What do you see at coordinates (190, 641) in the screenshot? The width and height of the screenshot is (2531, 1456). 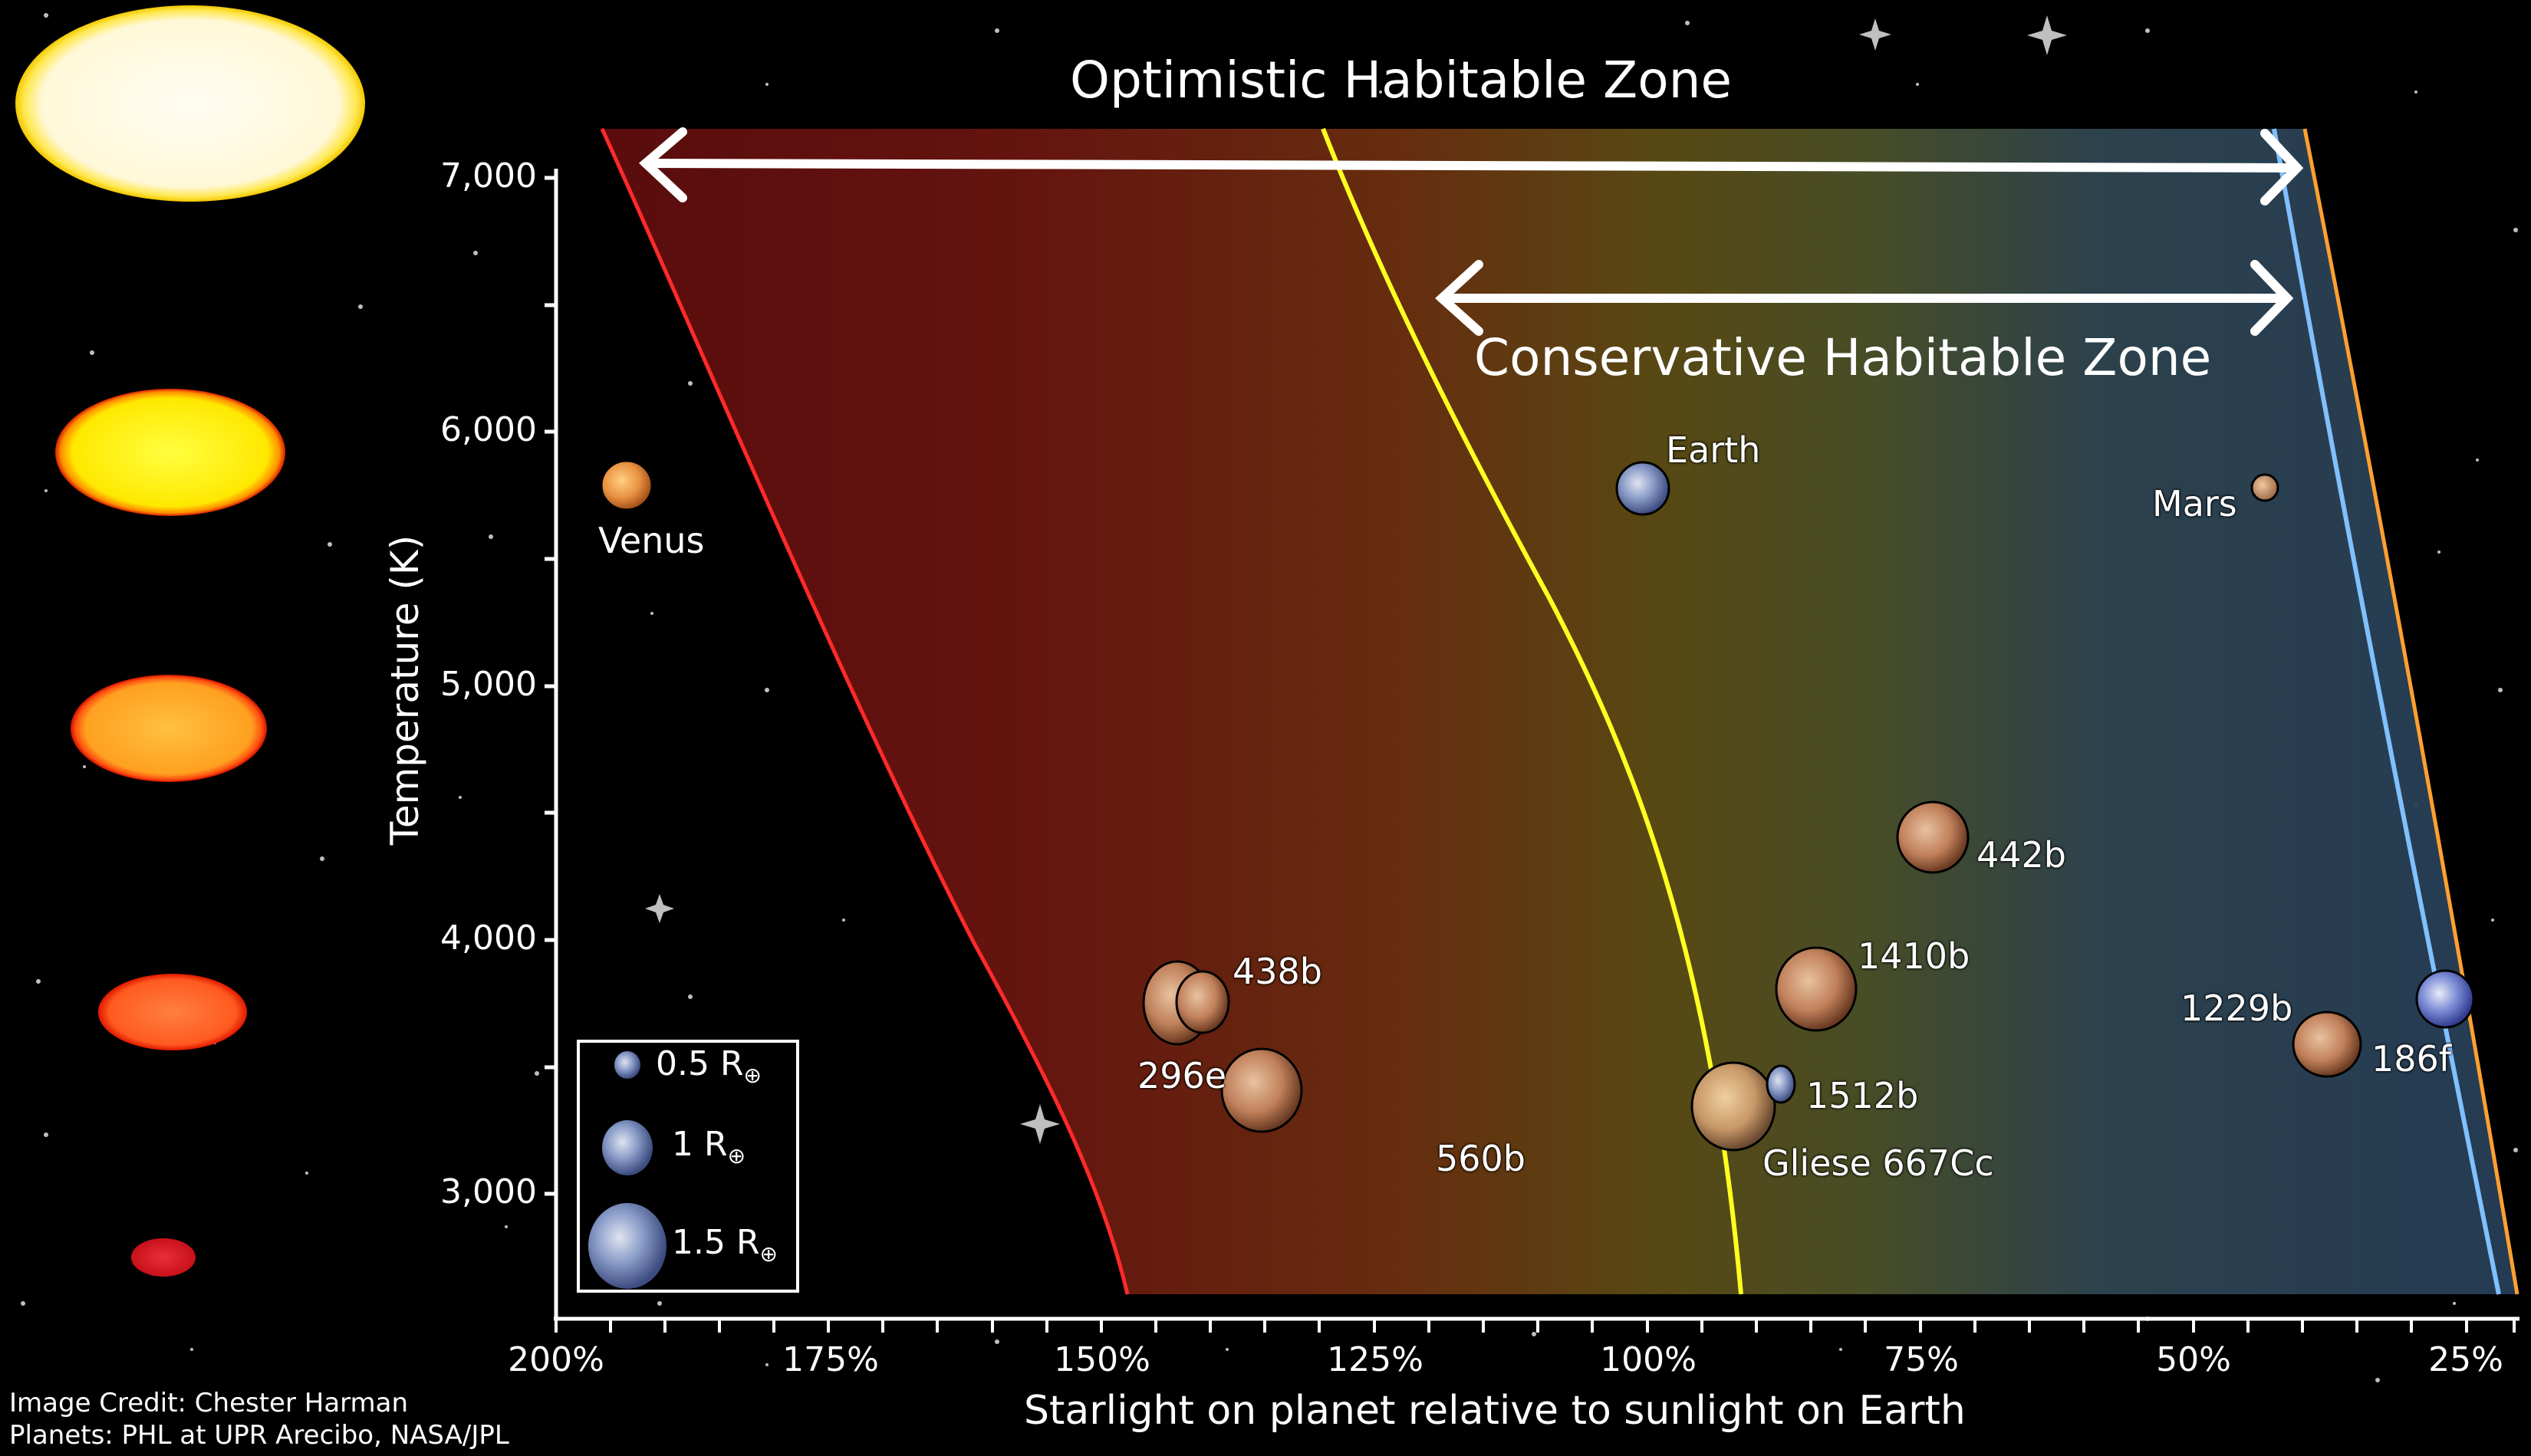 I see `stellar-type-sequence` at bounding box center [190, 641].